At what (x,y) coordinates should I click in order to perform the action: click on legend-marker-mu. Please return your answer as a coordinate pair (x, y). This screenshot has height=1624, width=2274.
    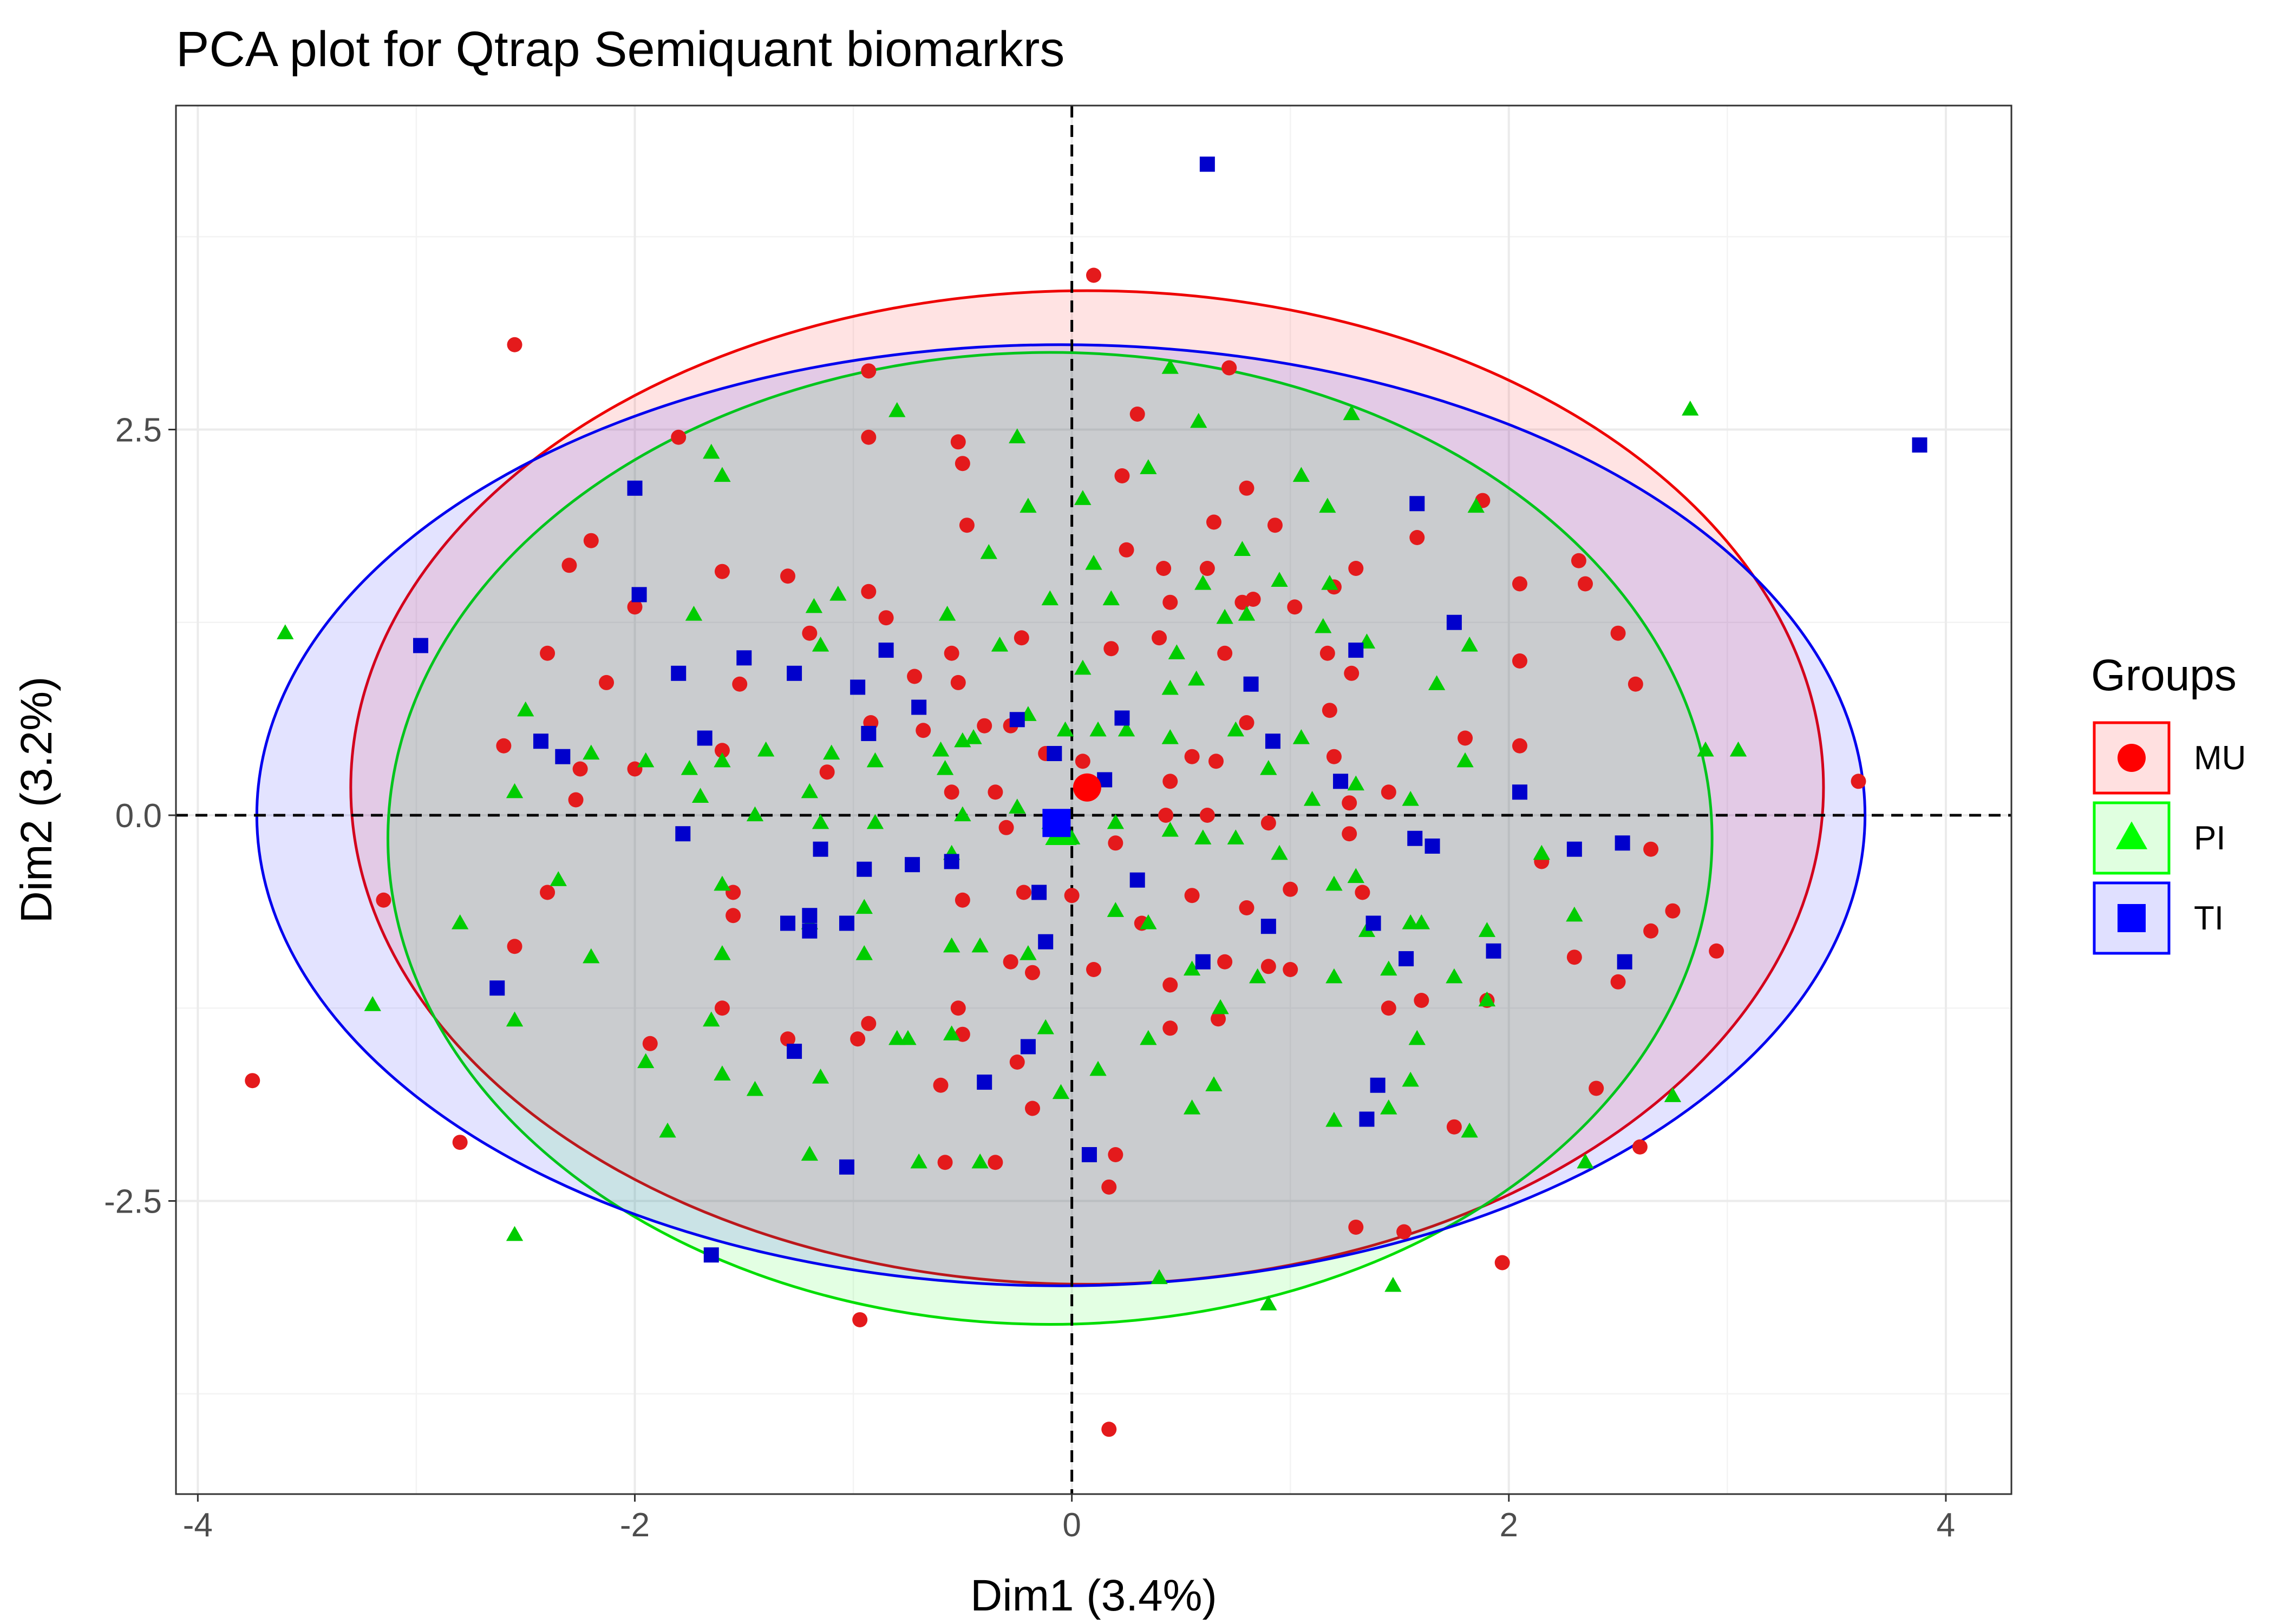
    Looking at the image, I should click on (2132, 758).